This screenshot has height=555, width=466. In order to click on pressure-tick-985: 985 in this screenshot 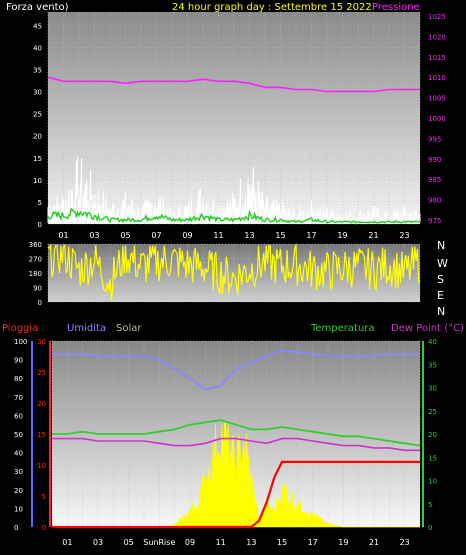, I will do `click(434, 180)`.